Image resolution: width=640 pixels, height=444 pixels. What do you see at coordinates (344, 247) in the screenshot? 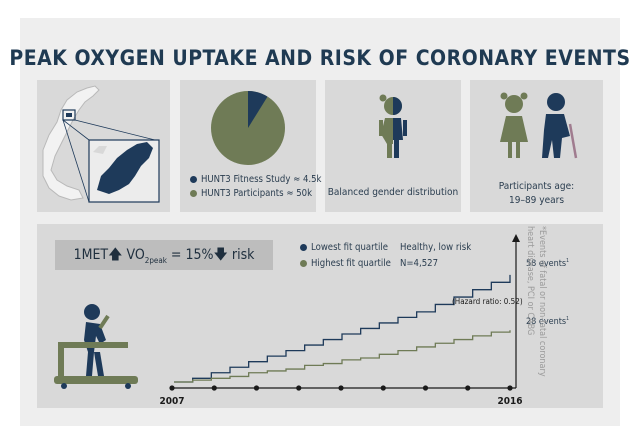
I see `chart-legend-low: Lowest fit quartile` at bounding box center [344, 247].